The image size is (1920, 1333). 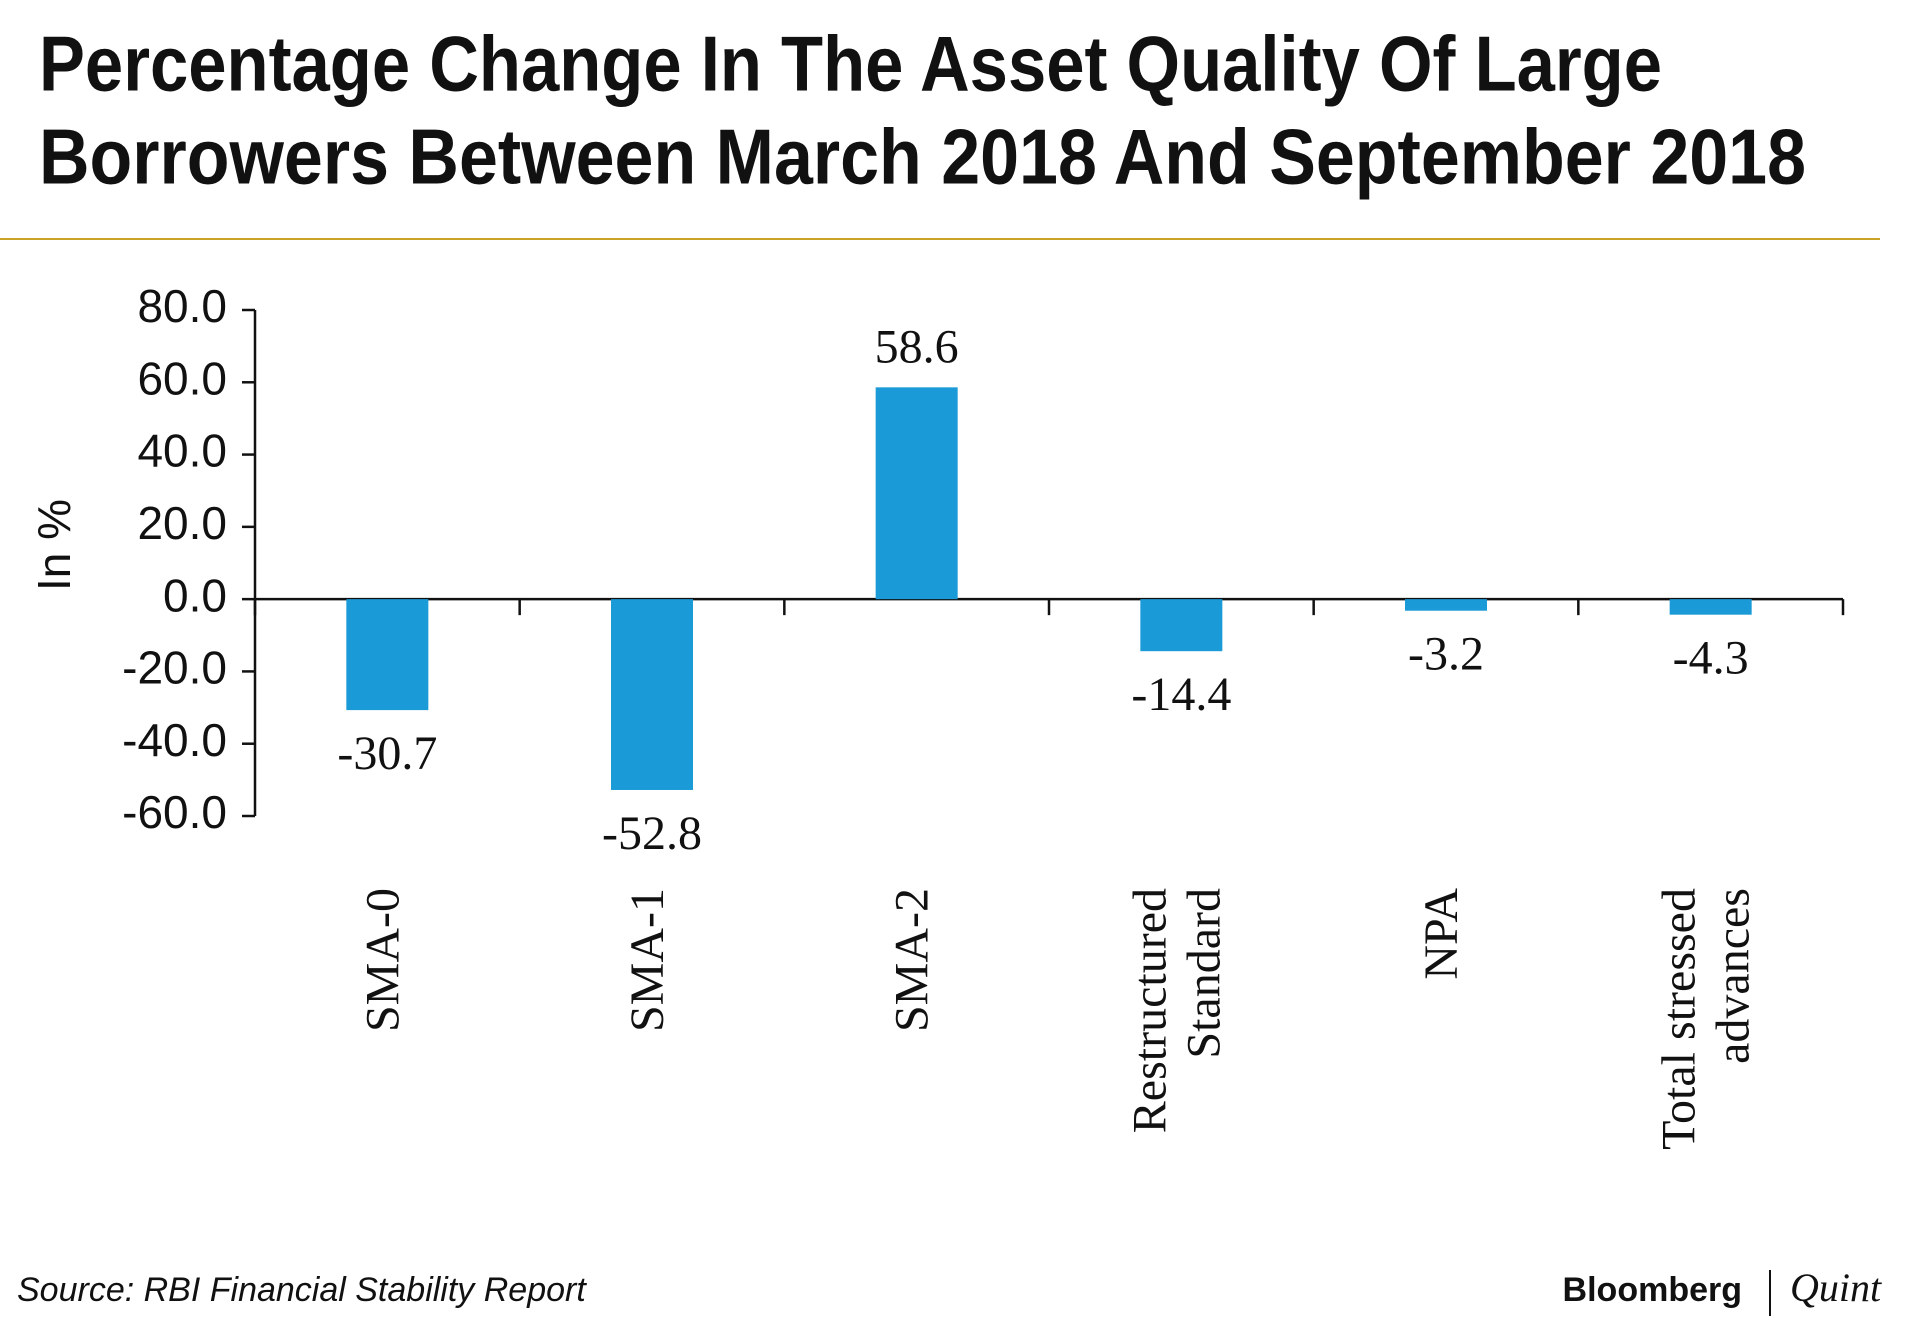 I want to click on data-label: -52.8, so click(x=652, y=833).